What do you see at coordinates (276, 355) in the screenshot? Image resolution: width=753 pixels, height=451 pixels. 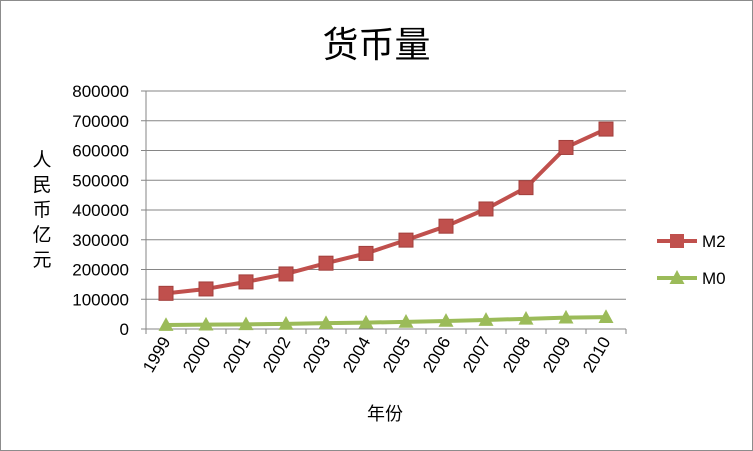 I see `x-tick-label: 2002` at bounding box center [276, 355].